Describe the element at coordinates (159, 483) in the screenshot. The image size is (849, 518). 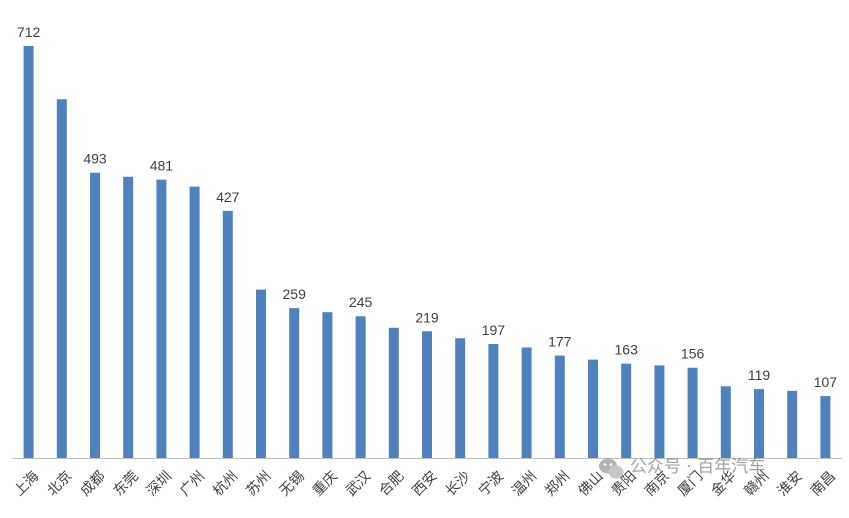
I see `category-label-4: 深圳` at that location.